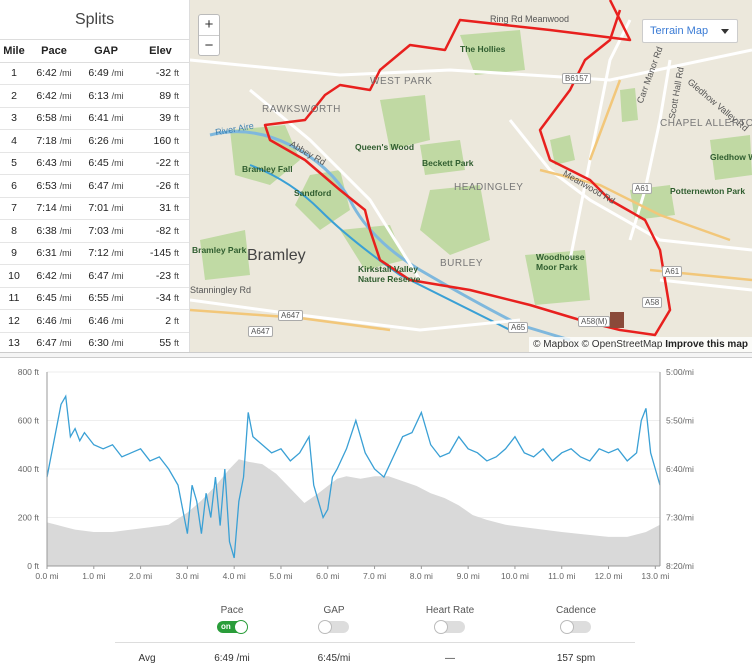 This screenshot has height=671, width=752. Describe the element at coordinates (160, 51) in the screenshot. I see `col-header-elev: Elev` at that location.